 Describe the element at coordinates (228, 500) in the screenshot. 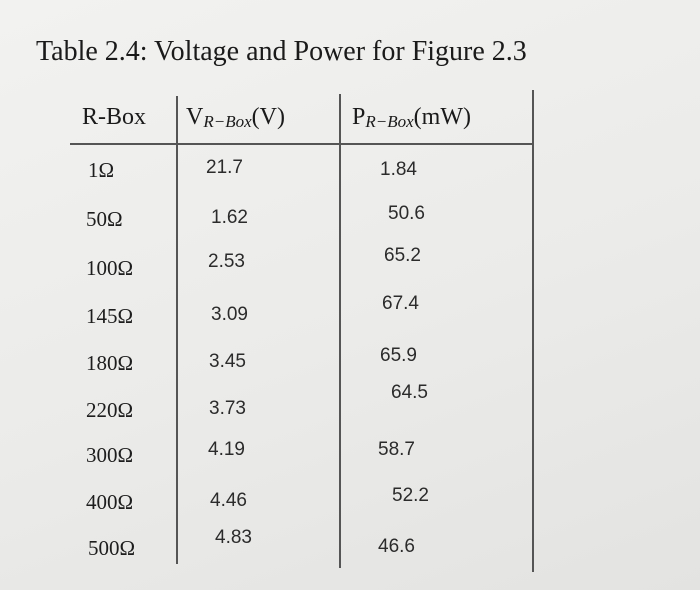

I see `voltage-cell: 4.46` at that location.